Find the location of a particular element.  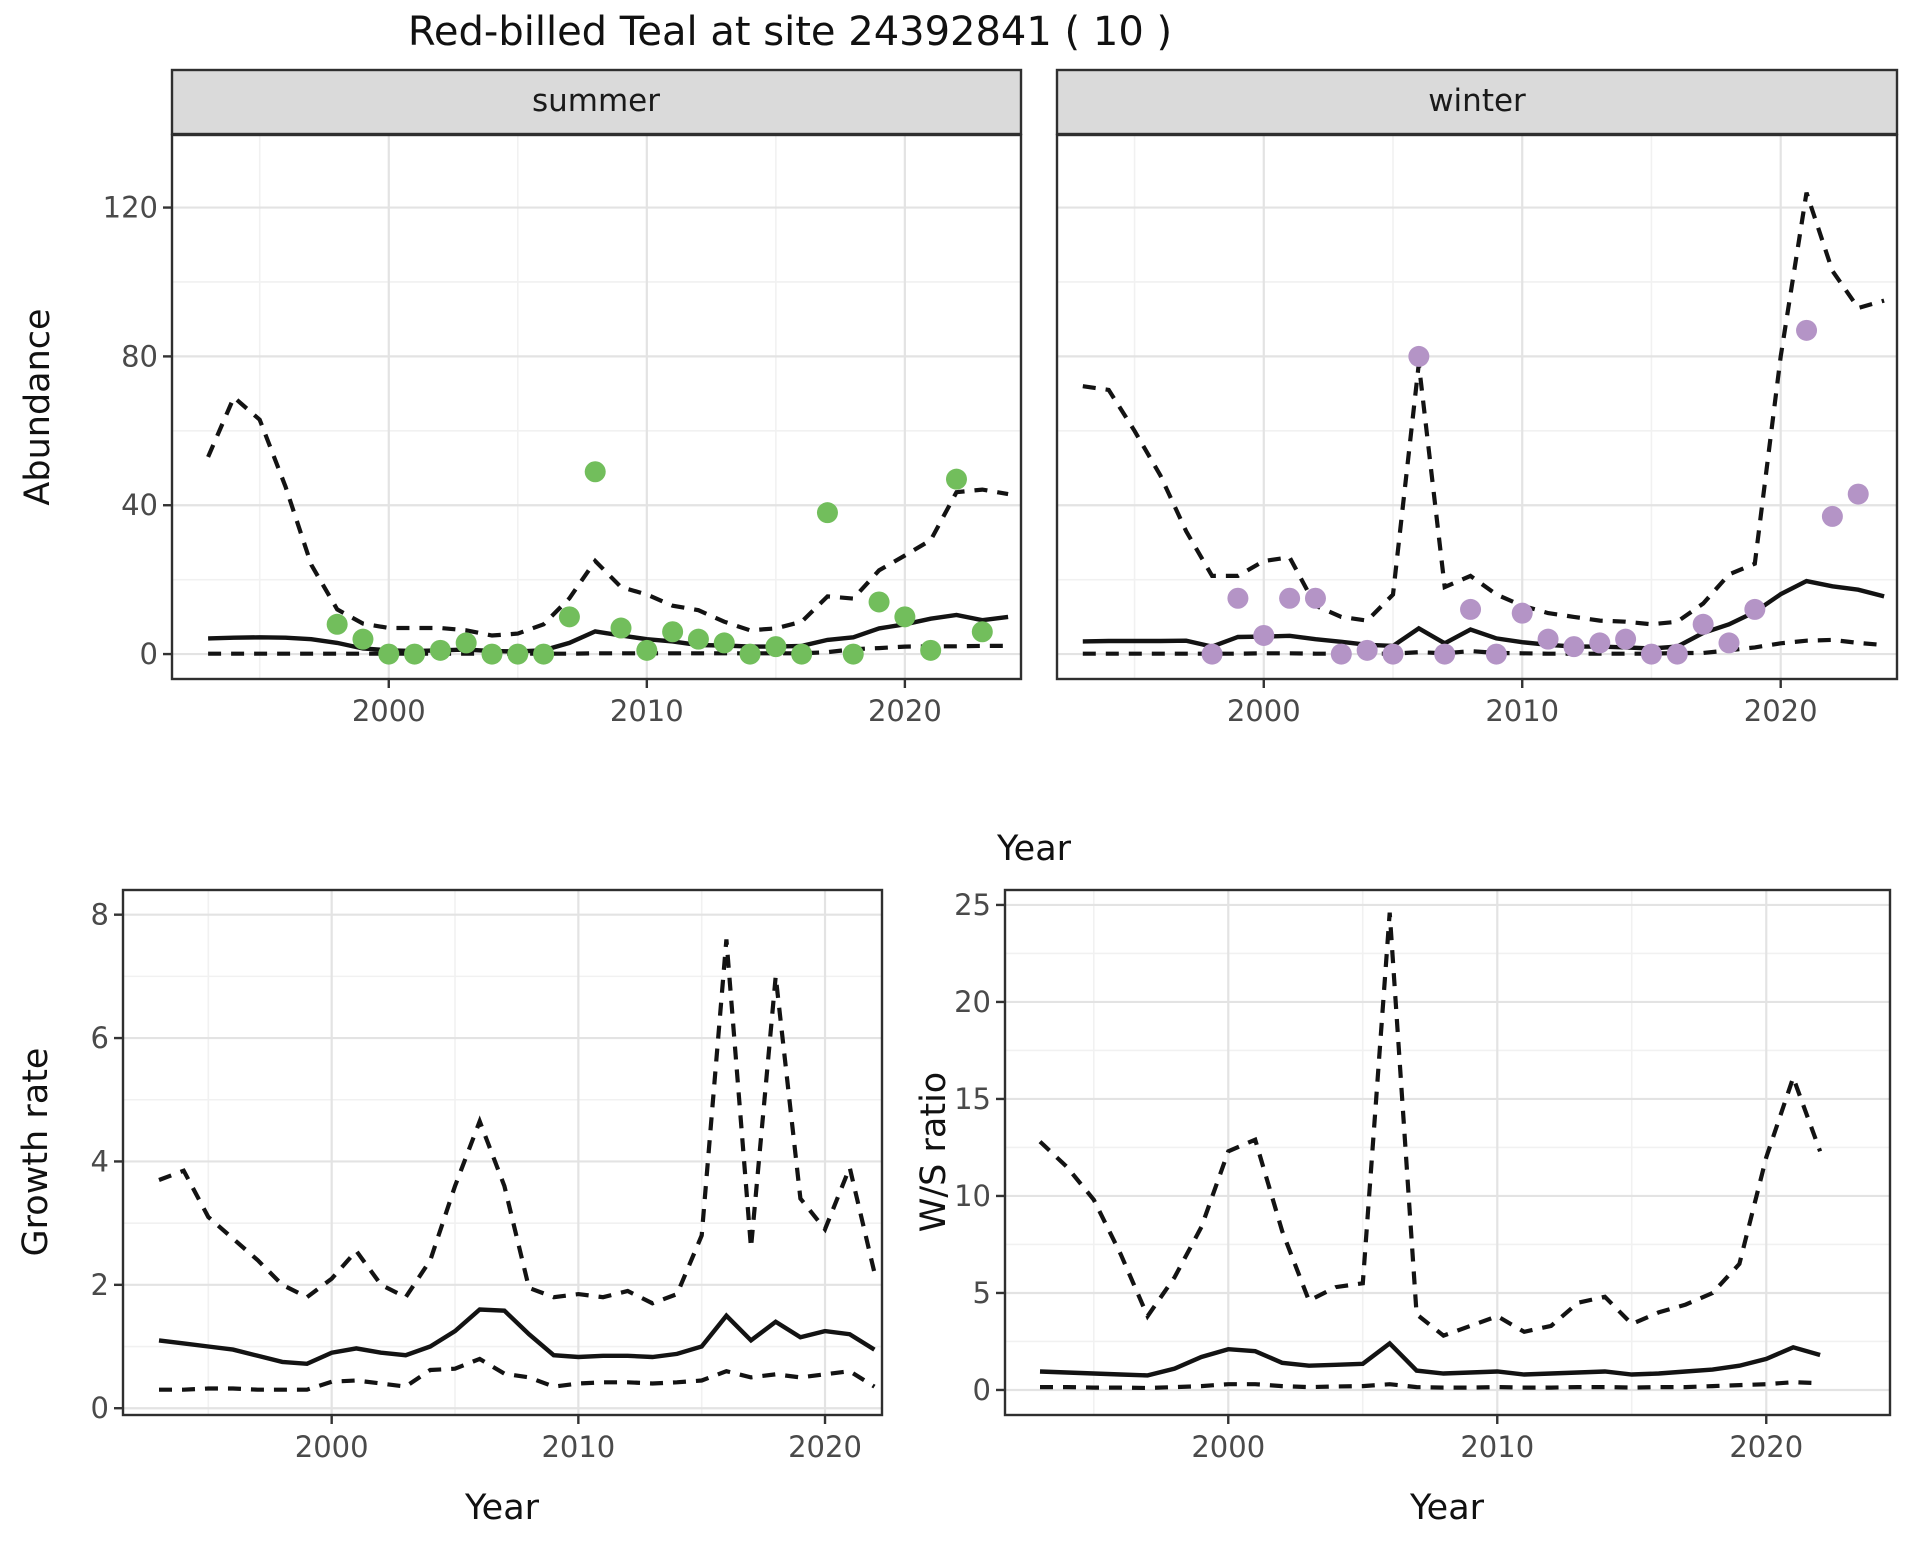

y-axis-title-ws-ratio: W/S ratio is located at coordinates (934, 1152).